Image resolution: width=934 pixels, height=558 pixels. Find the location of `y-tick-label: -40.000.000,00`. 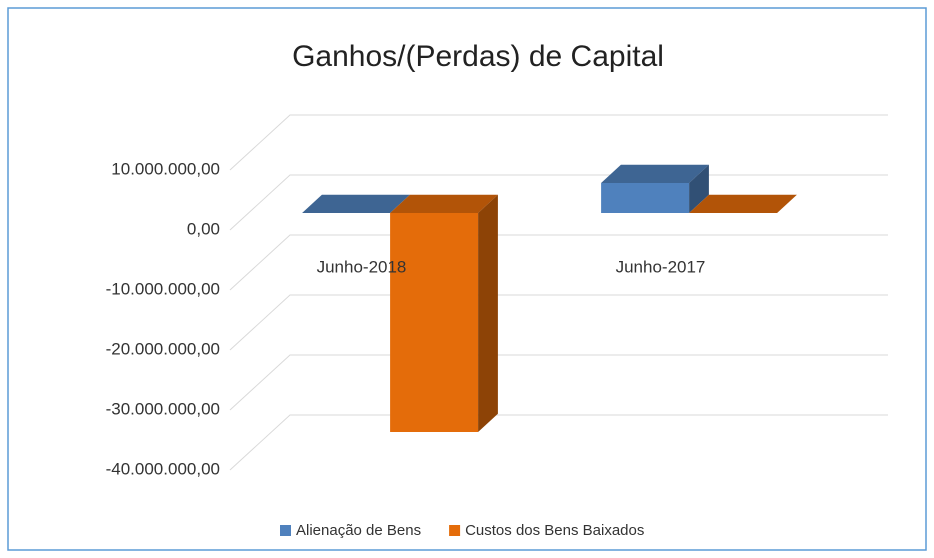

y-tick-label: -40.000.000,00 is located at coordinates (163, 468).